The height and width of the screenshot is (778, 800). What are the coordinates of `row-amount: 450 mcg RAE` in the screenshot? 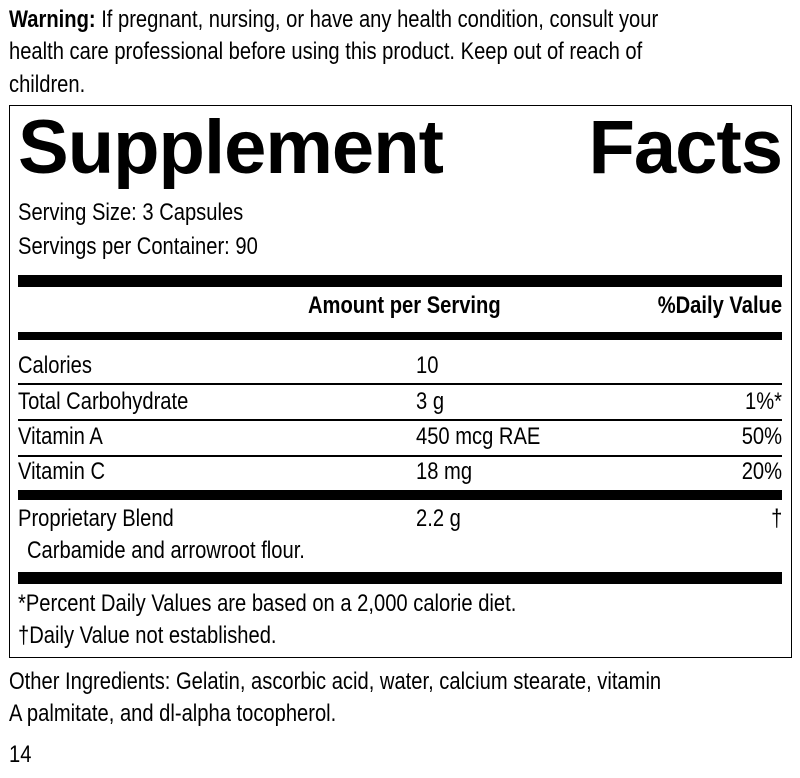 It's located at (478, 436).